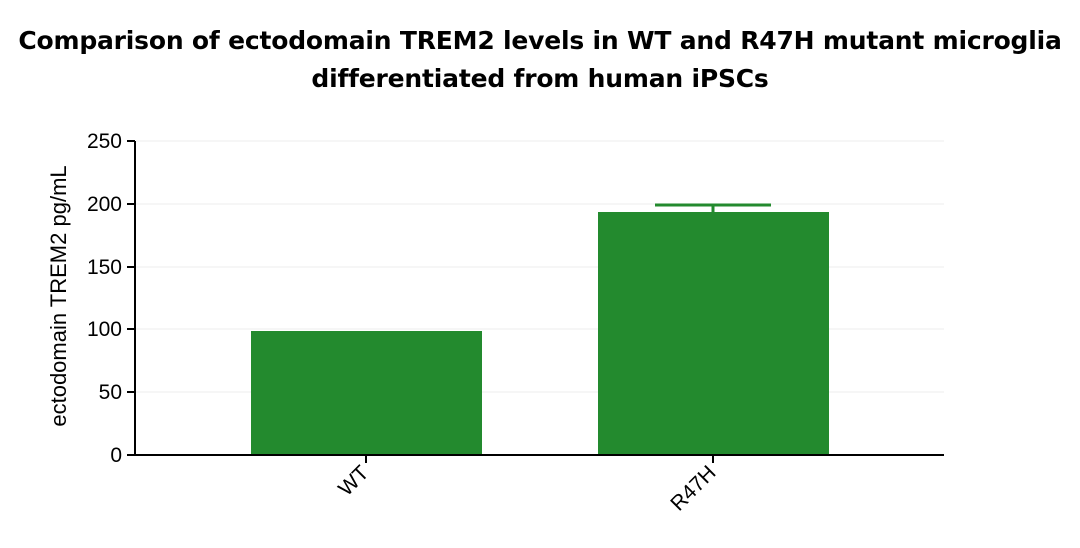  Describe the element at coordinates (539, 458) in the screenshot. I see `x-axis` at that location.